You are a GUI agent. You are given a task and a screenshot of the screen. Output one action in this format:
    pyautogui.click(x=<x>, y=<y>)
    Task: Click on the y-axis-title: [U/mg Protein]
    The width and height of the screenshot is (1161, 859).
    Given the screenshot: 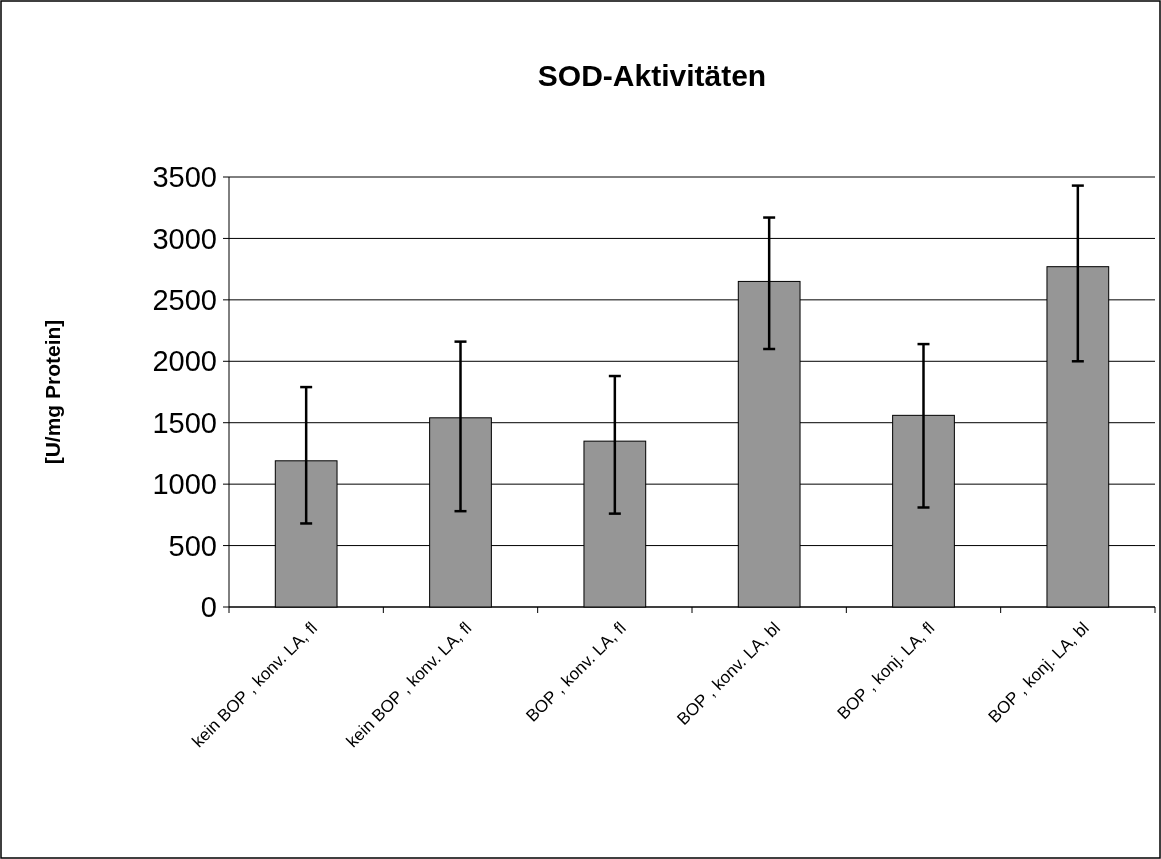 What is the action you would take?
    pyautogui.click(x=52, y=392)
    